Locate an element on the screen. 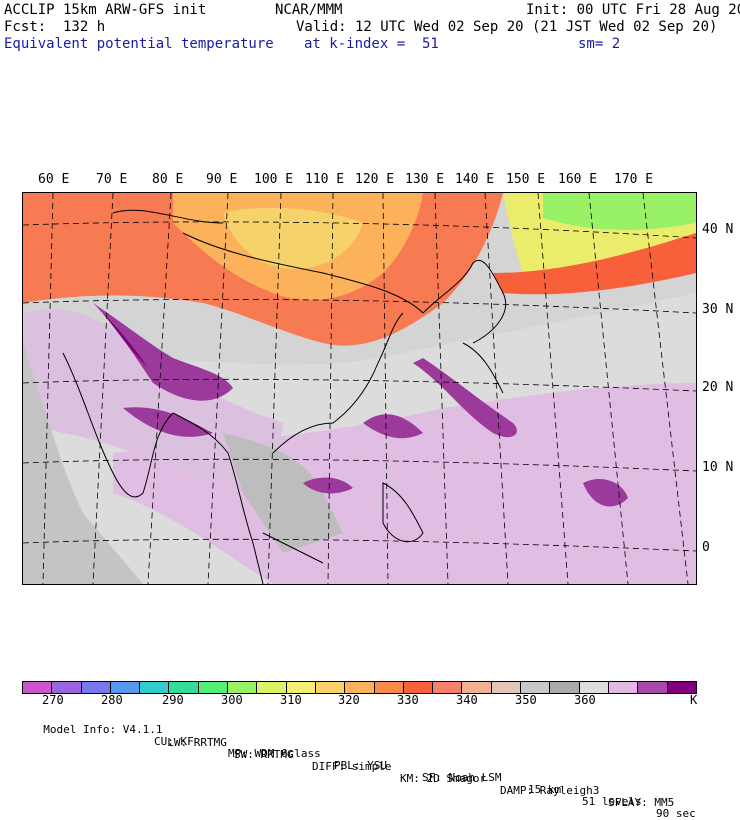 The image size is (740, 820). colorbar-tick: 320 is located at coordinates (349, 700).